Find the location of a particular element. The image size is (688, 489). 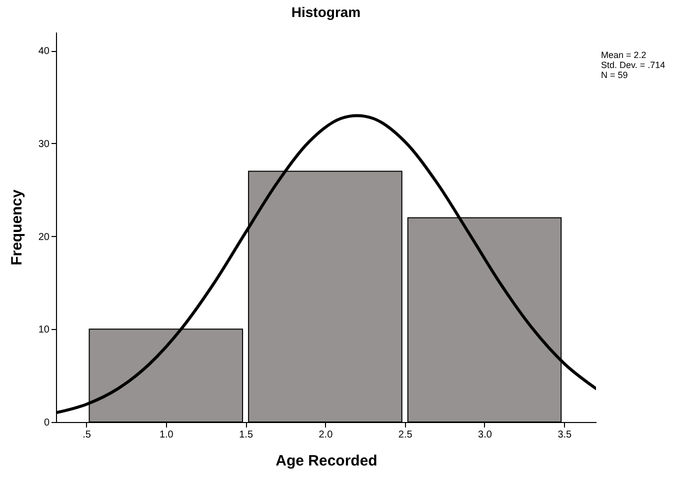

x-tick-label: 1.0 is located at coordinates (166, 435).